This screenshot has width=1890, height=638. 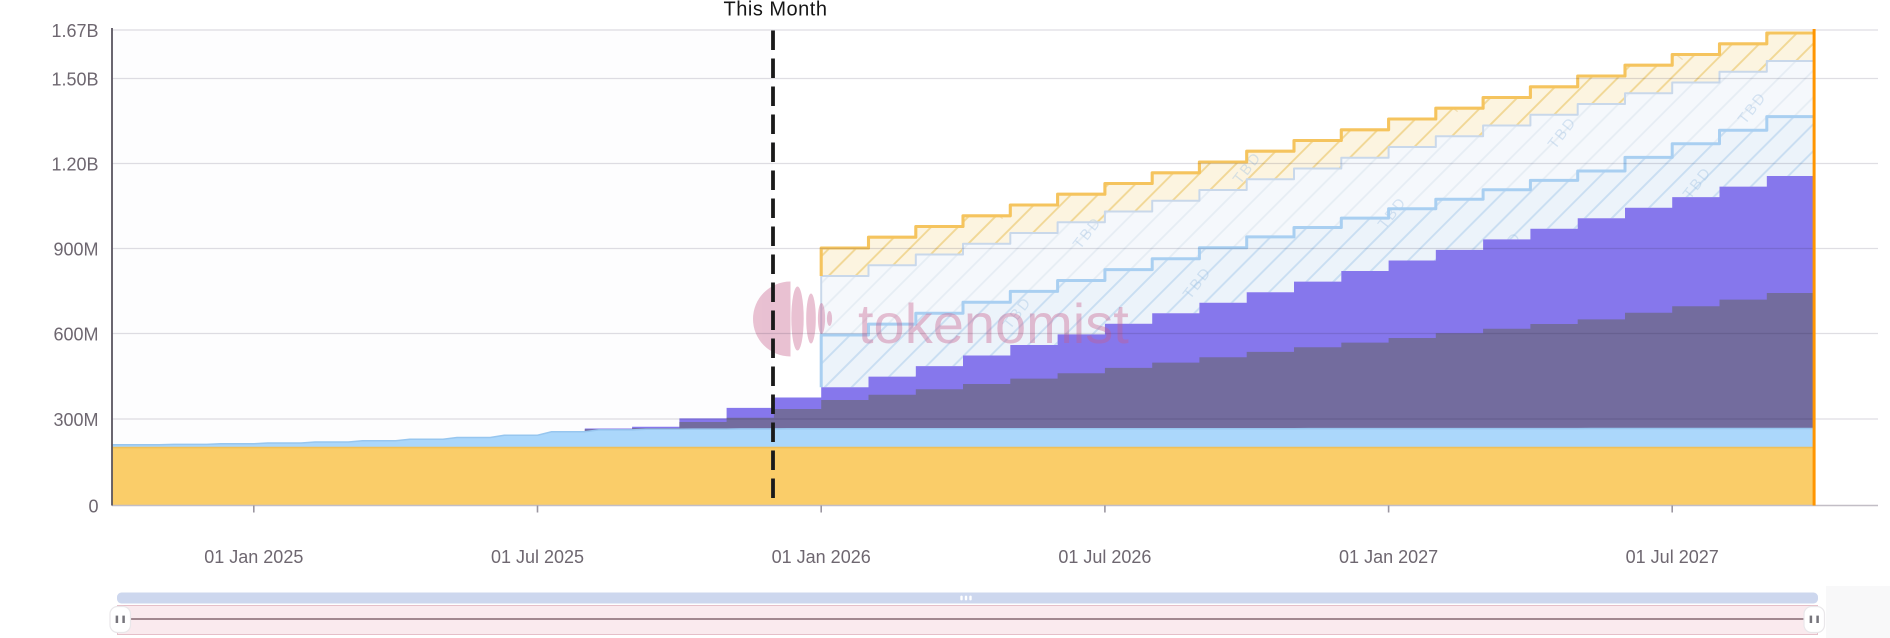 I want to click on svg-text: 01 Jul 2027, so click(x=1672, y=557).